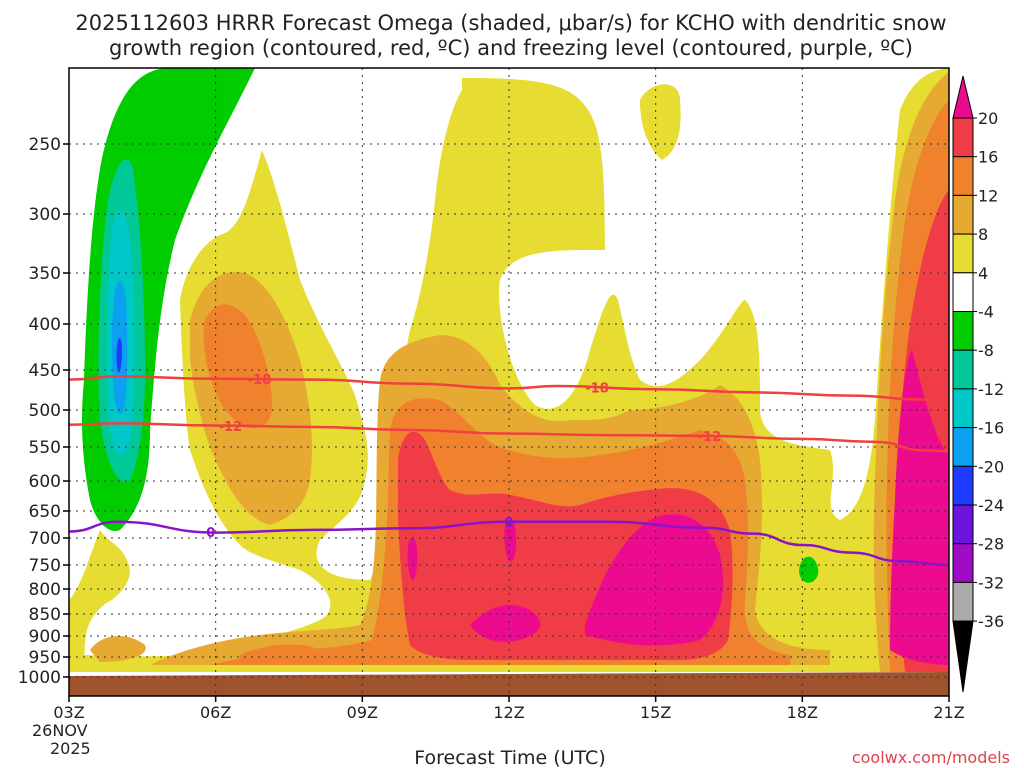  I want to click on x-axis-date-line1: 26NOV, so click(60, 730).